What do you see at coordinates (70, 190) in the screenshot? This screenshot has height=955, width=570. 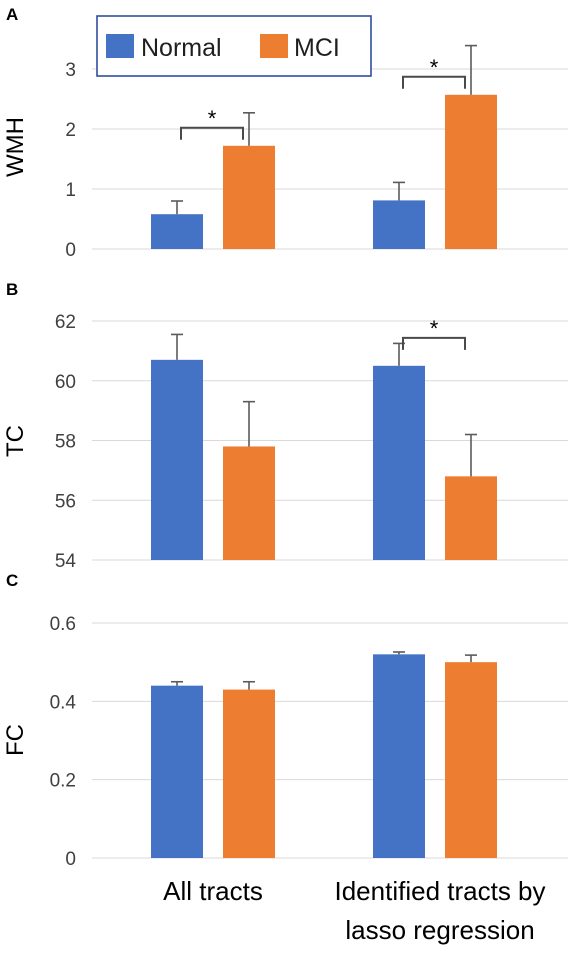 I see `y-tick-label: 1` at bounding box center [70, 190].